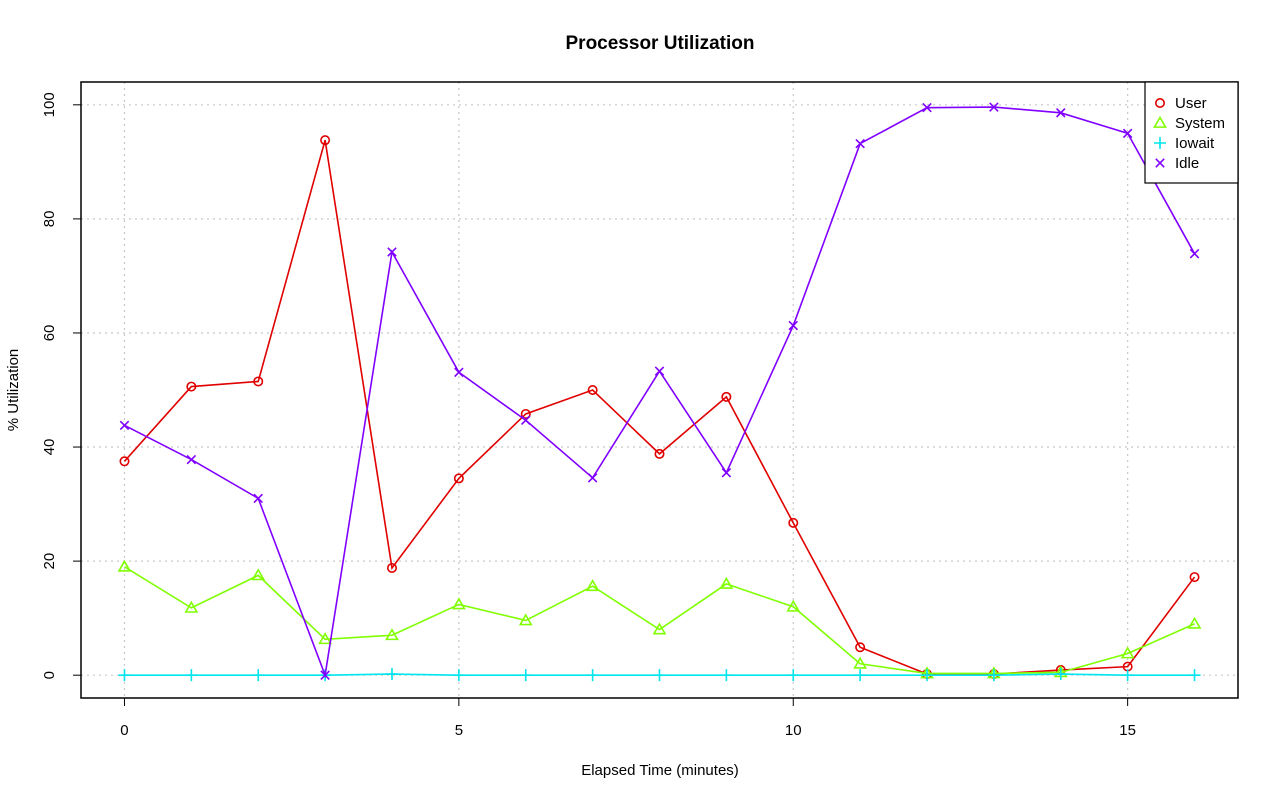  I want to click on y-axis: 0 20 40 60 80 100, so click(61, 385).